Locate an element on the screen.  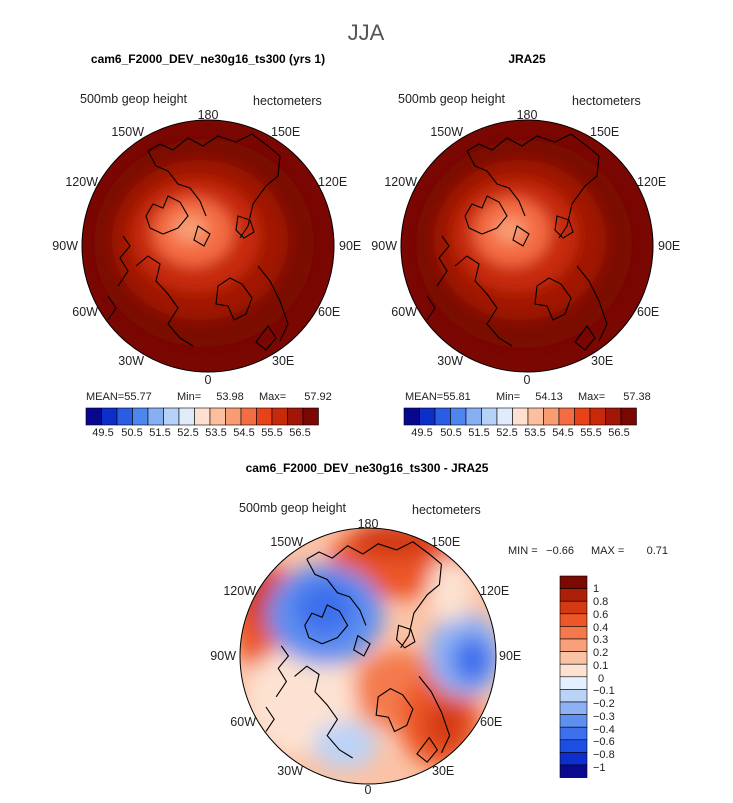
panel-obs-lon-label: 30W is located at coordinates (450, 361).